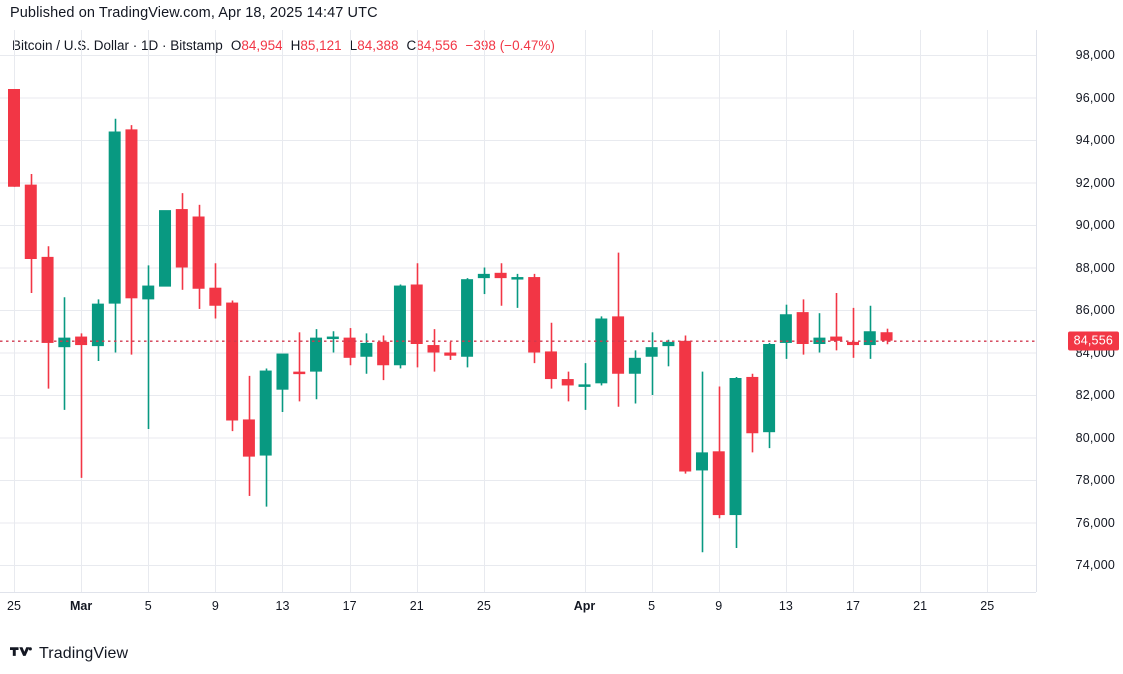  I want to click on footer-branding: TradingView, so click(69, 654).